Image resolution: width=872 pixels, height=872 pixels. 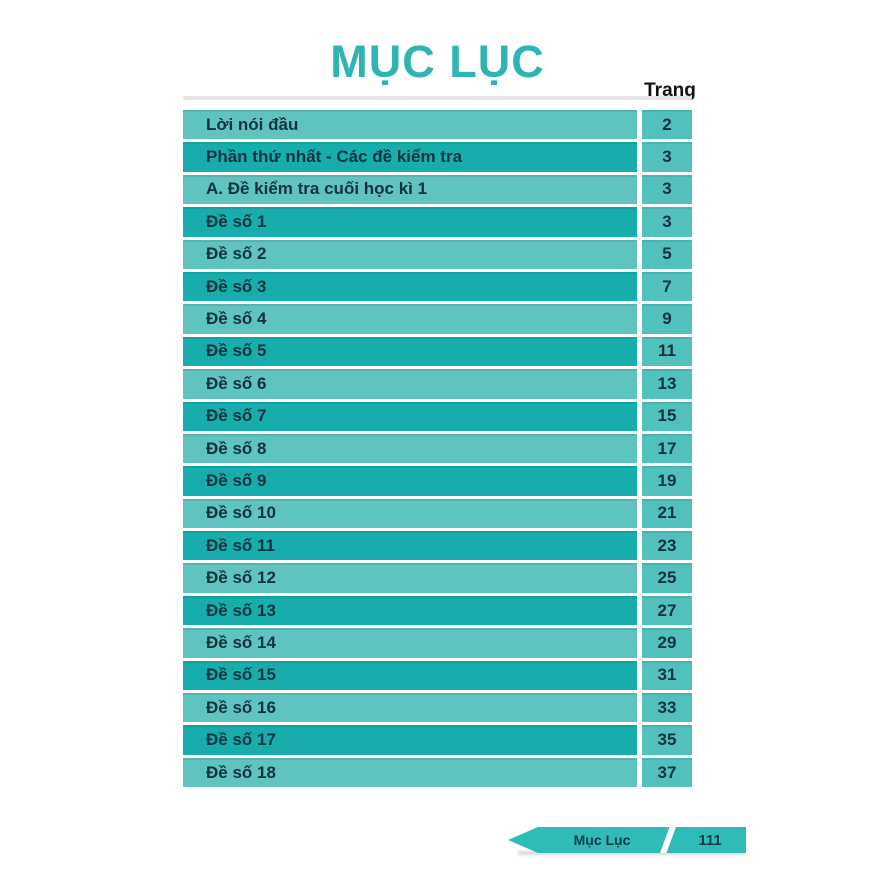 I want to click on toc-entry-page-number: 7, so click(x=667, y=286).